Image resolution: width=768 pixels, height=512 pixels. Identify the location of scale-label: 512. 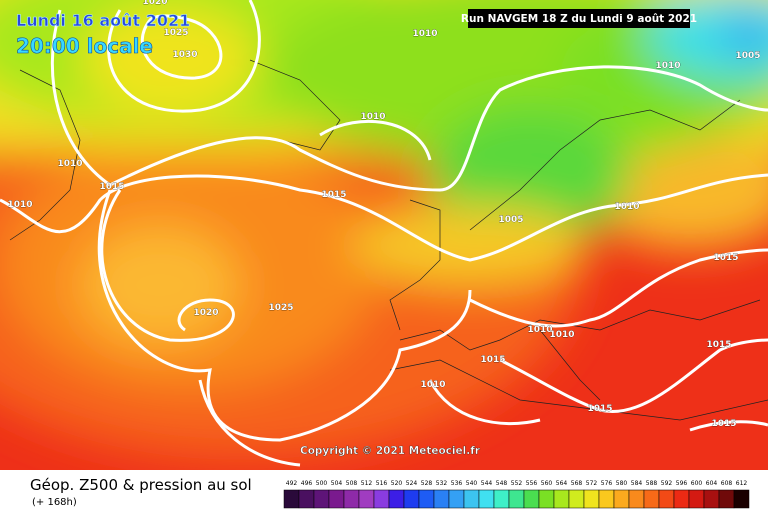
(367, 483).